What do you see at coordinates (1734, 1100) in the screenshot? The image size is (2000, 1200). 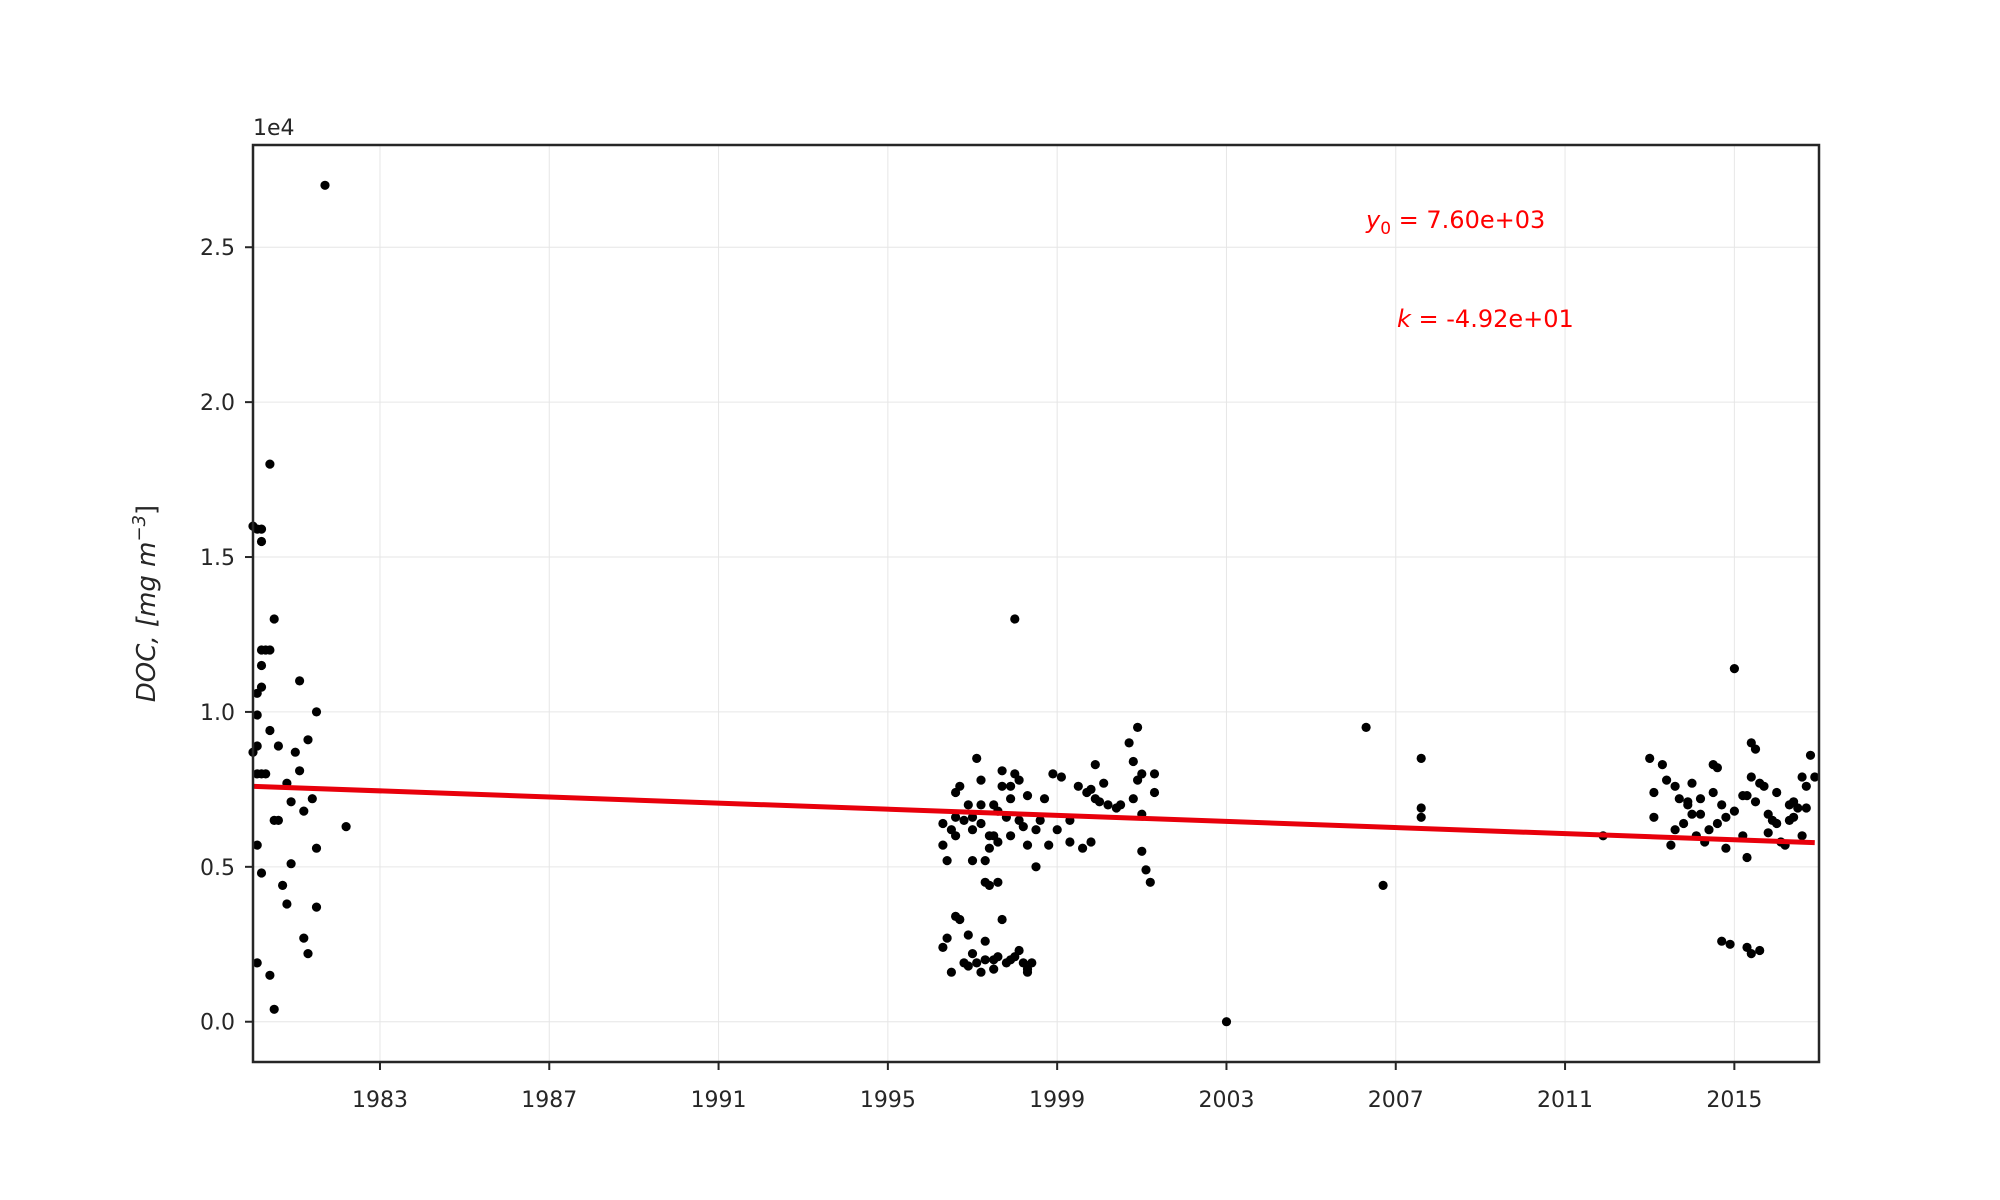 I see `x-tick-label: 2015` at bounding box center [1734, 1100].